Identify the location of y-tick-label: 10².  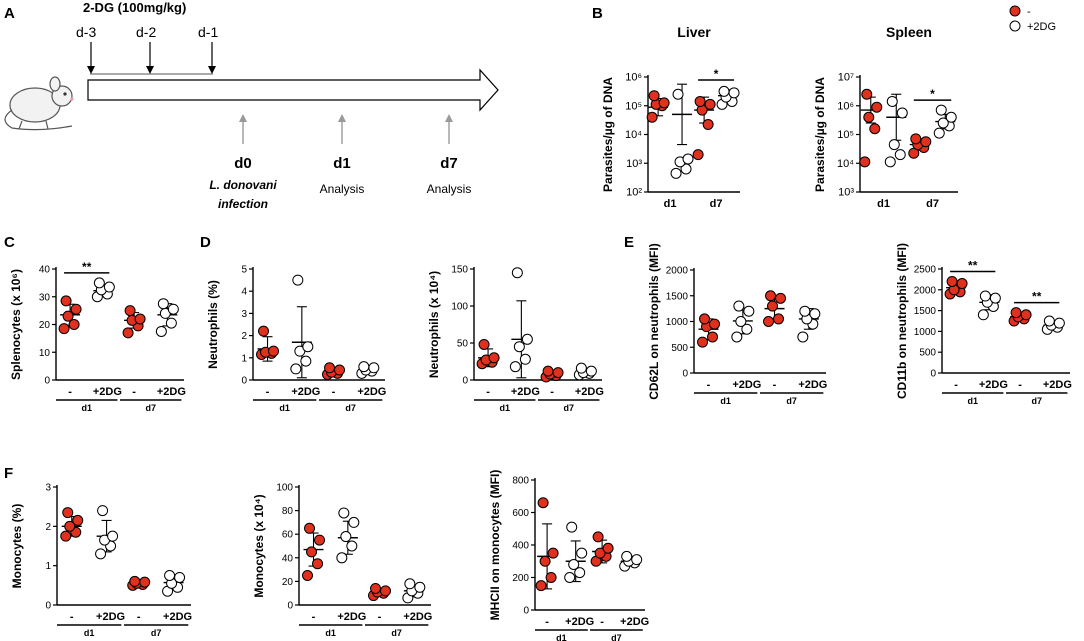
(634, 193).